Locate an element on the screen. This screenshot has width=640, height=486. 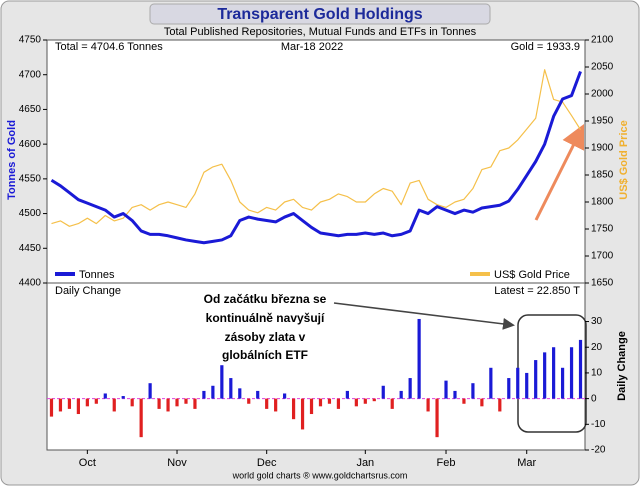
y-tick-label: -10 is located at coordinates (598, 424).